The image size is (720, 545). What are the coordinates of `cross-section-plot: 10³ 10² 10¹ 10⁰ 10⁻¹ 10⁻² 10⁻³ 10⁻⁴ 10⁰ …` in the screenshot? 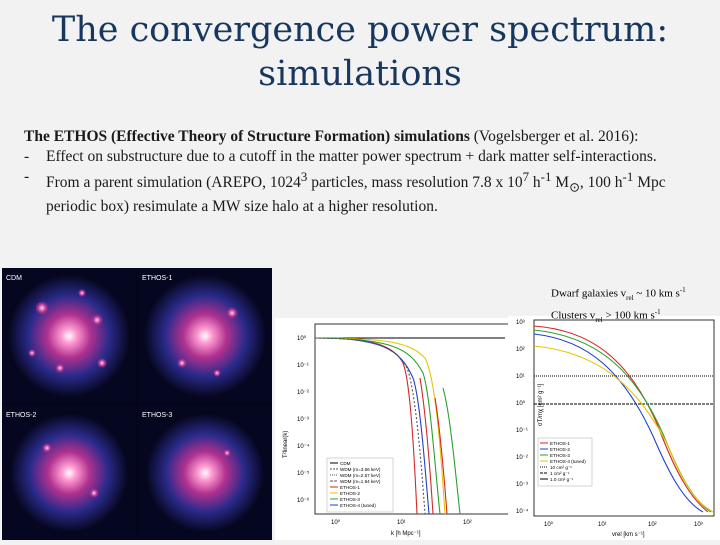 It's located at (614, 428).